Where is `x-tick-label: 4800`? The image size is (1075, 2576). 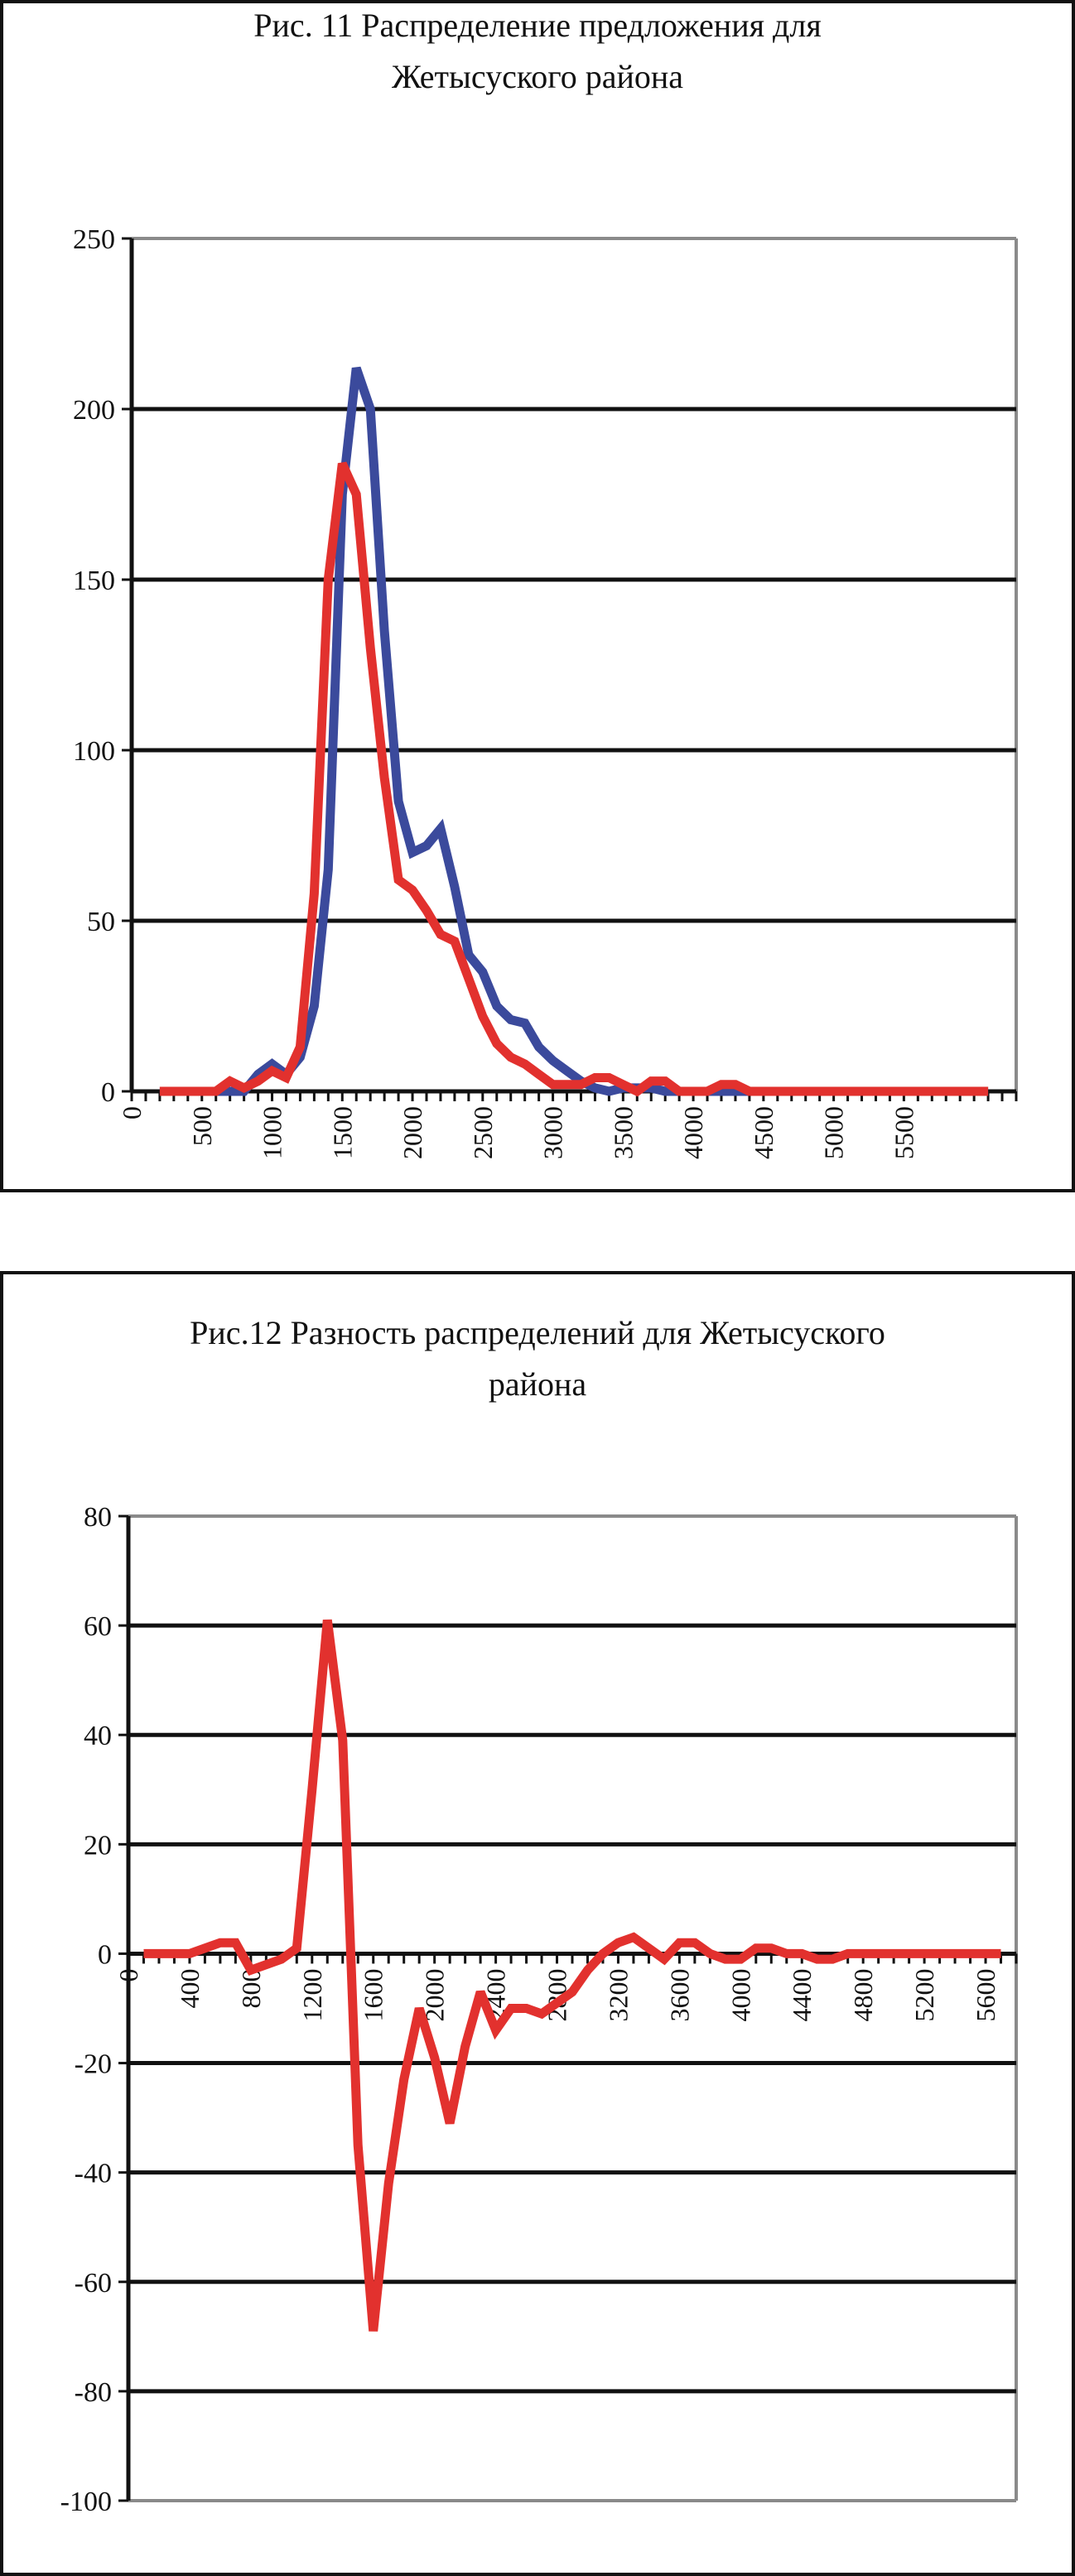 x-tick-label: 4800 is located at coordinates (863, 1994).